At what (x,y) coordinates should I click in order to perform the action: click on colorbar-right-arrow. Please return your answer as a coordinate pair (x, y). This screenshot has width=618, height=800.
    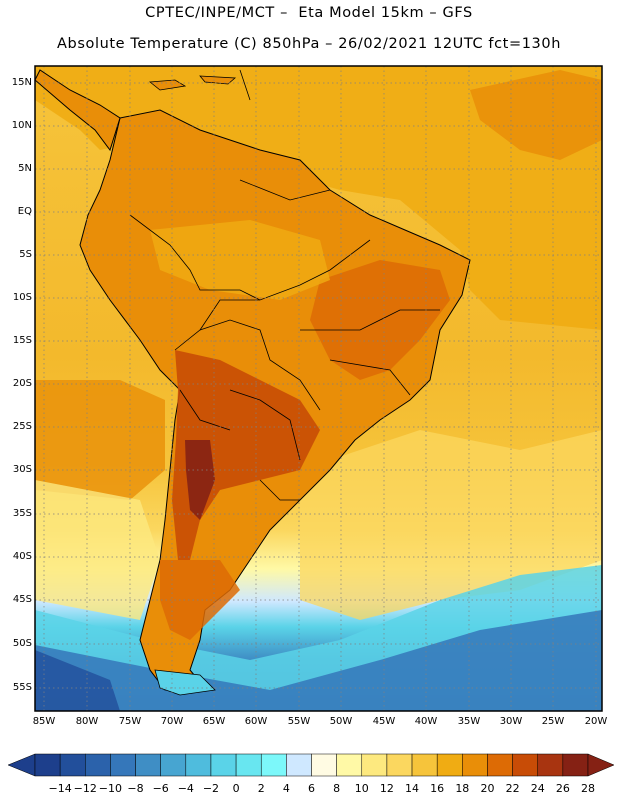
    Looking at the image, I should click on (601, 765).